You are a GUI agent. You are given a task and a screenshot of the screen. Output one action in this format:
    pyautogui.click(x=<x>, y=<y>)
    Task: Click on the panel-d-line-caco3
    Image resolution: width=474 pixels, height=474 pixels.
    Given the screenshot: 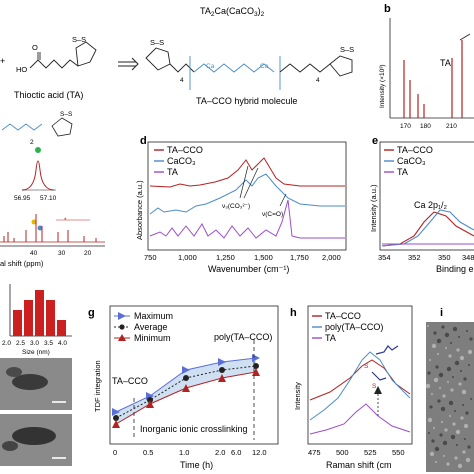 What is the action you would take?
    pyautogui.click(x=247, y=194)
    